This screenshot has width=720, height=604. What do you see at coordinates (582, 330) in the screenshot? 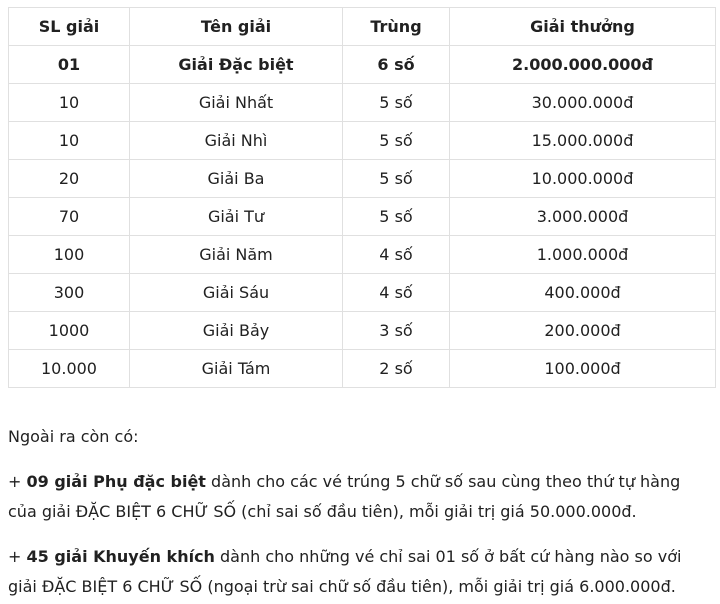
I see `cell-prize-value: 200.000đ` at bounding box center [582, 330].